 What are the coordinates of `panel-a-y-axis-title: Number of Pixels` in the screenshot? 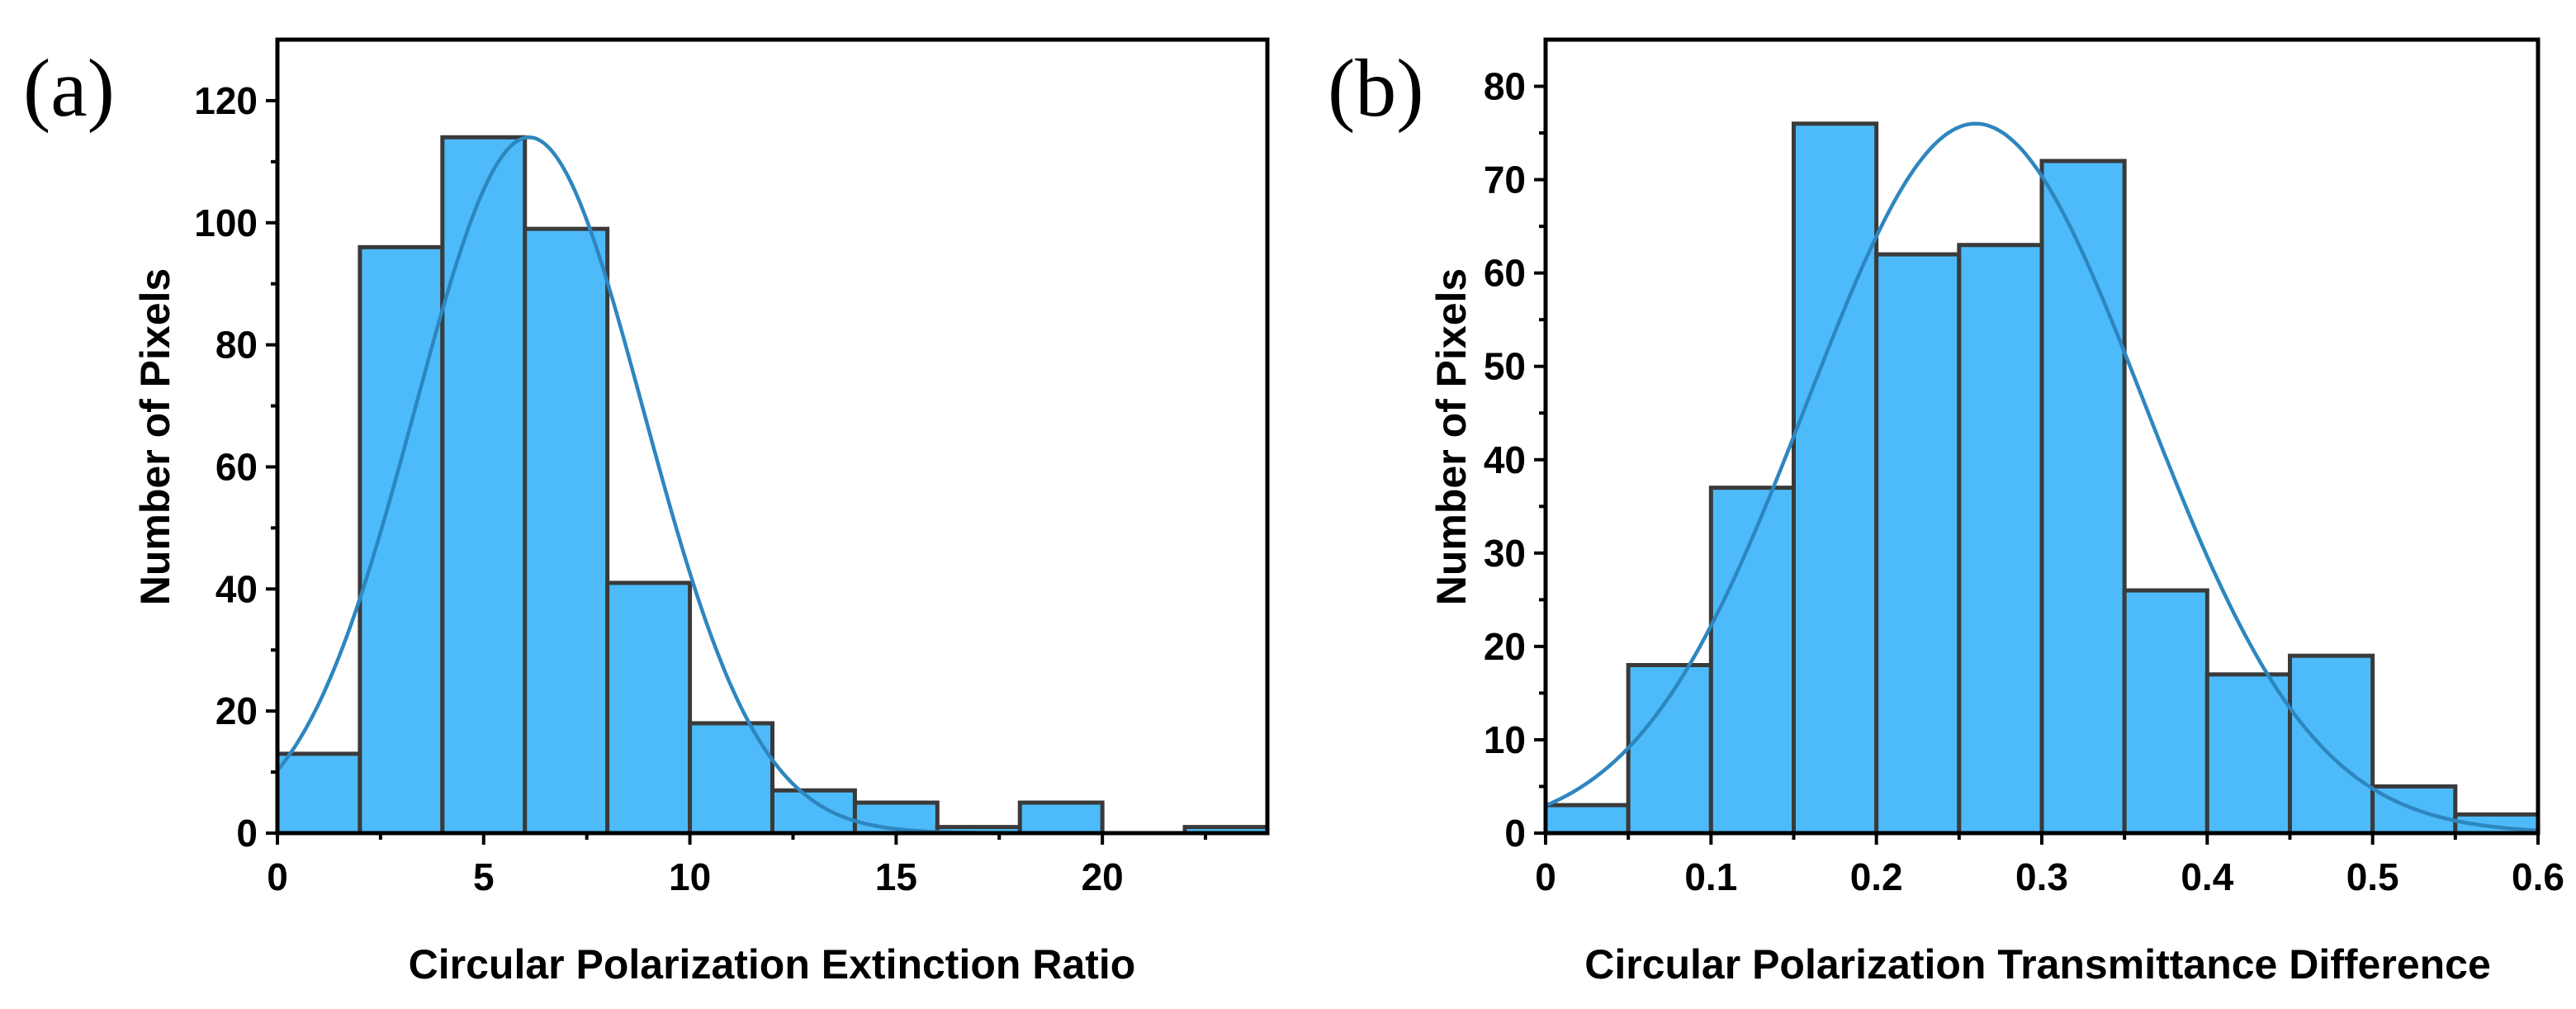 It's located at (155, 437).